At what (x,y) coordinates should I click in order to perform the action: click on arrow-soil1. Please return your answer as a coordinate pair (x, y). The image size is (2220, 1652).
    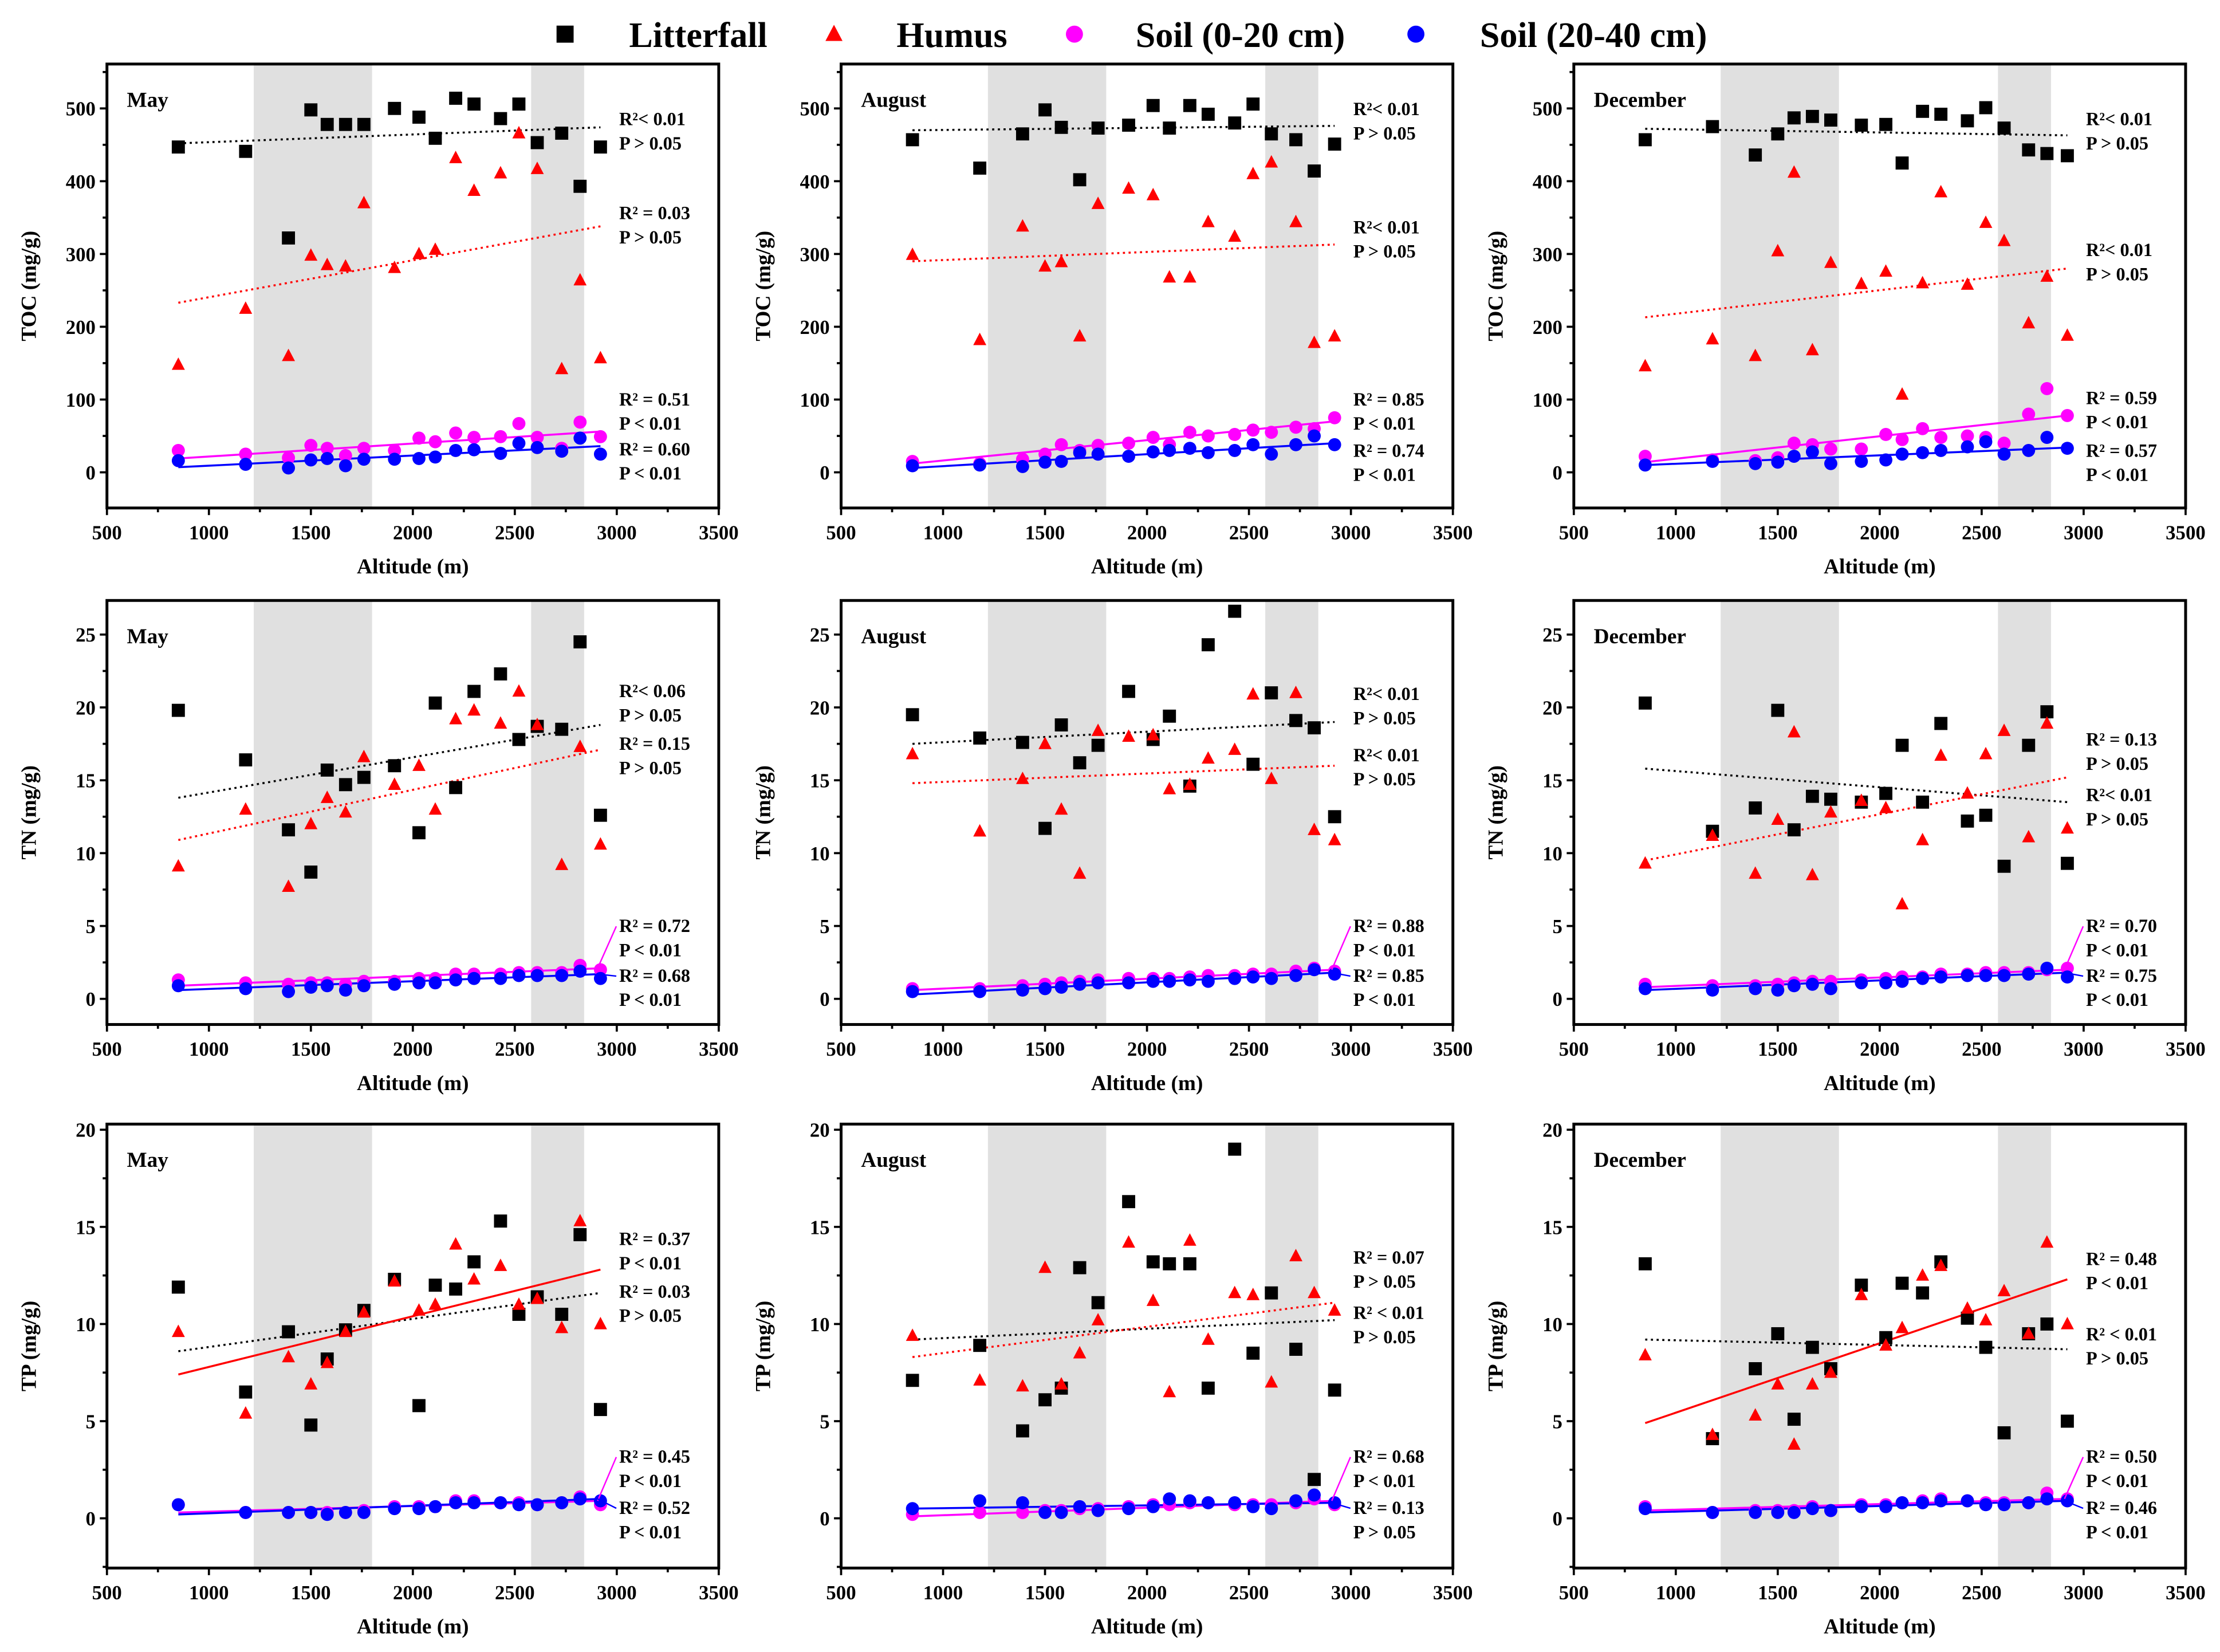
    Looking at the image, I should click on (1341, 948).